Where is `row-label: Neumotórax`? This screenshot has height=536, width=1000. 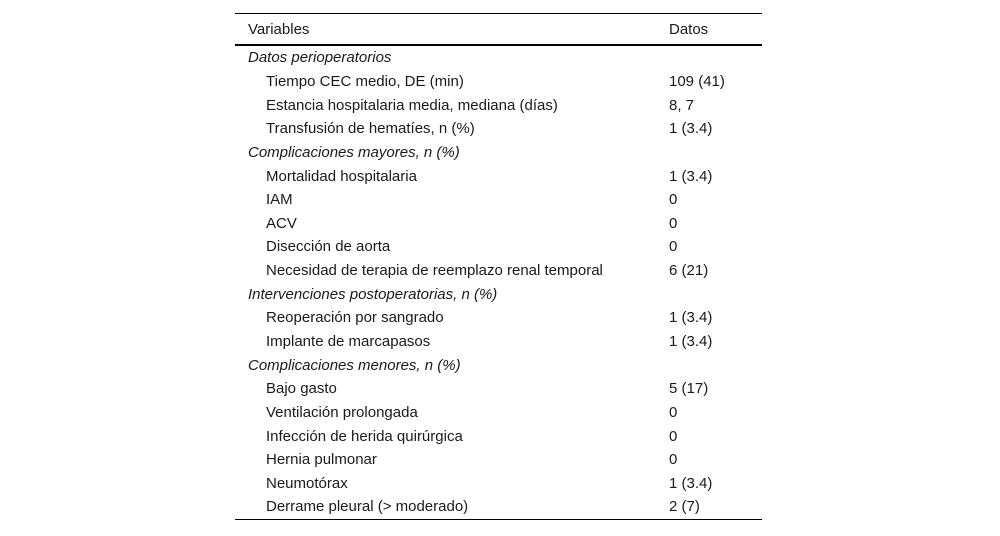
row-label: Neumotórax is located at coordinates (307, 483).